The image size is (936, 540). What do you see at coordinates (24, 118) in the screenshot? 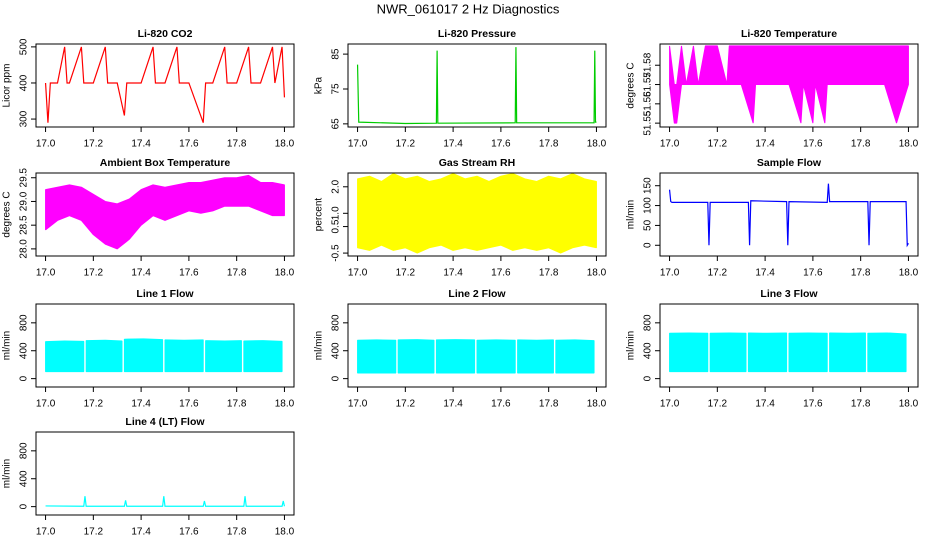
I see `y-tick-label: 300` at bounding box center [24, 118].